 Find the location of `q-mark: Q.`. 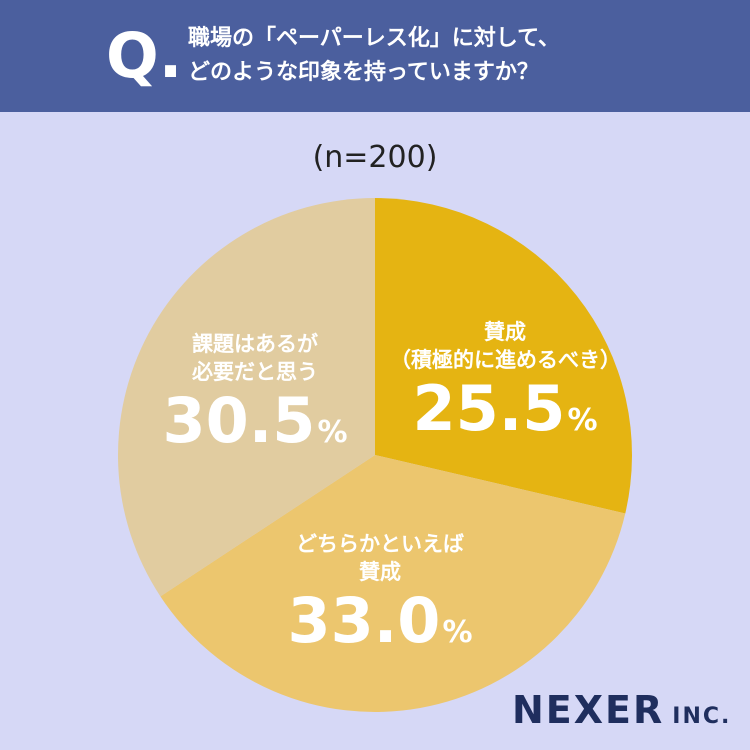

q-mark: Q. is located at coordinates (144, 55).